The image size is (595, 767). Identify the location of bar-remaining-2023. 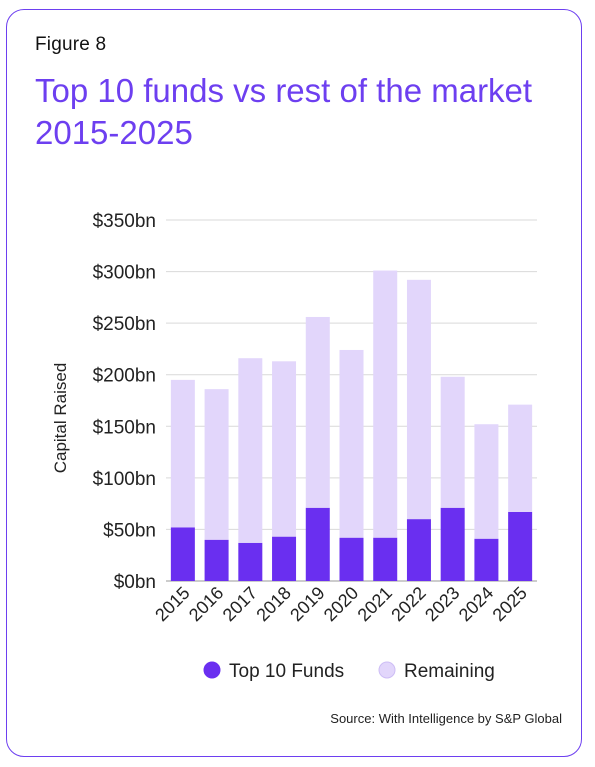
(452, 442).